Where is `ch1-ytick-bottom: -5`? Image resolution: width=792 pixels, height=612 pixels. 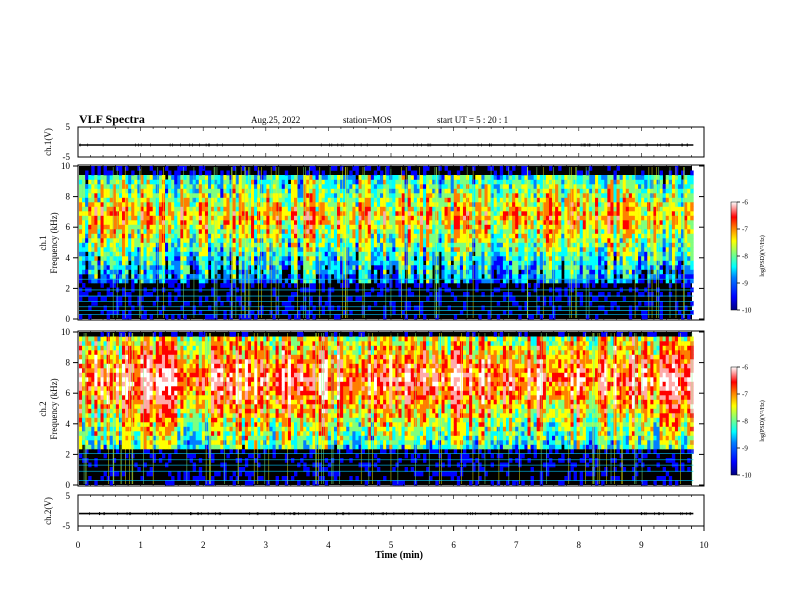 ch1-ytick-bottom: -5 is located at coordinates (67, 157).